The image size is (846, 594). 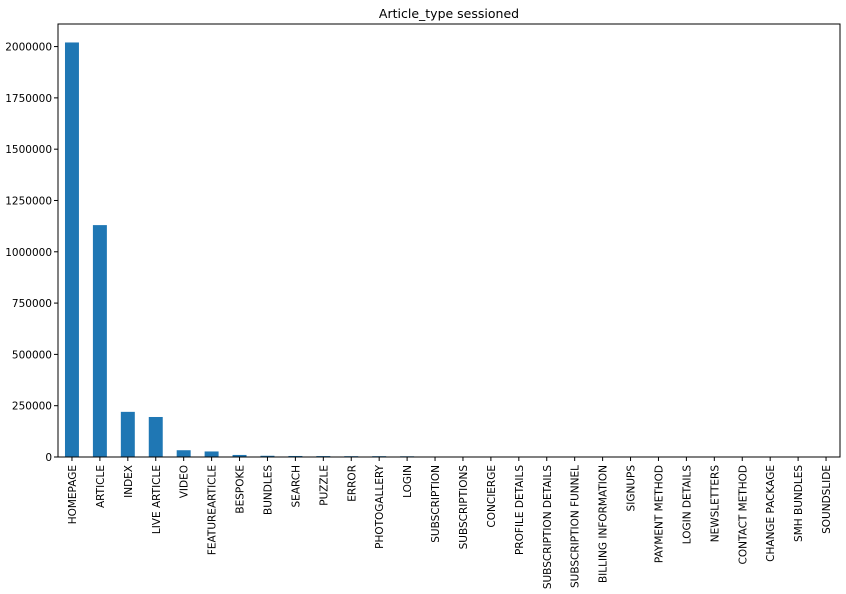 I want to click on x-tick-label: CONTACT METHOD, so click(x=743, y=514).